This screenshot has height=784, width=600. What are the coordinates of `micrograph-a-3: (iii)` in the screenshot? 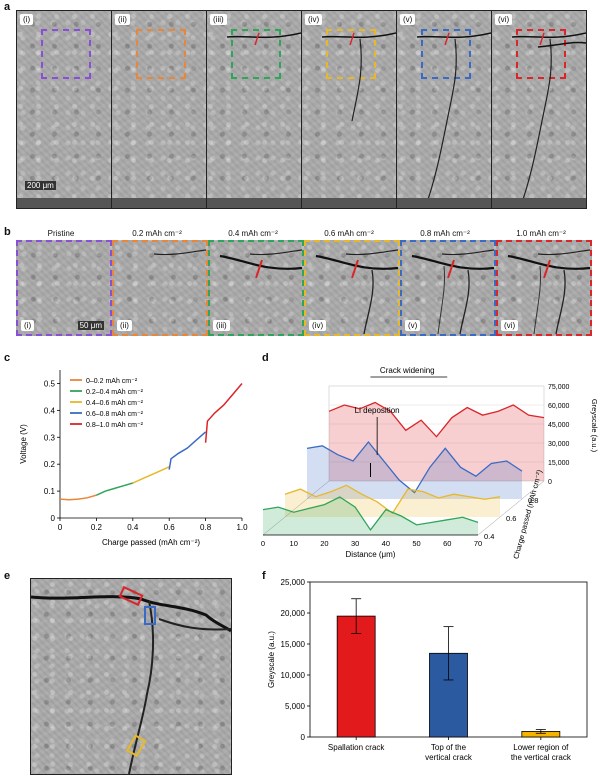 It's located at (254, 109).